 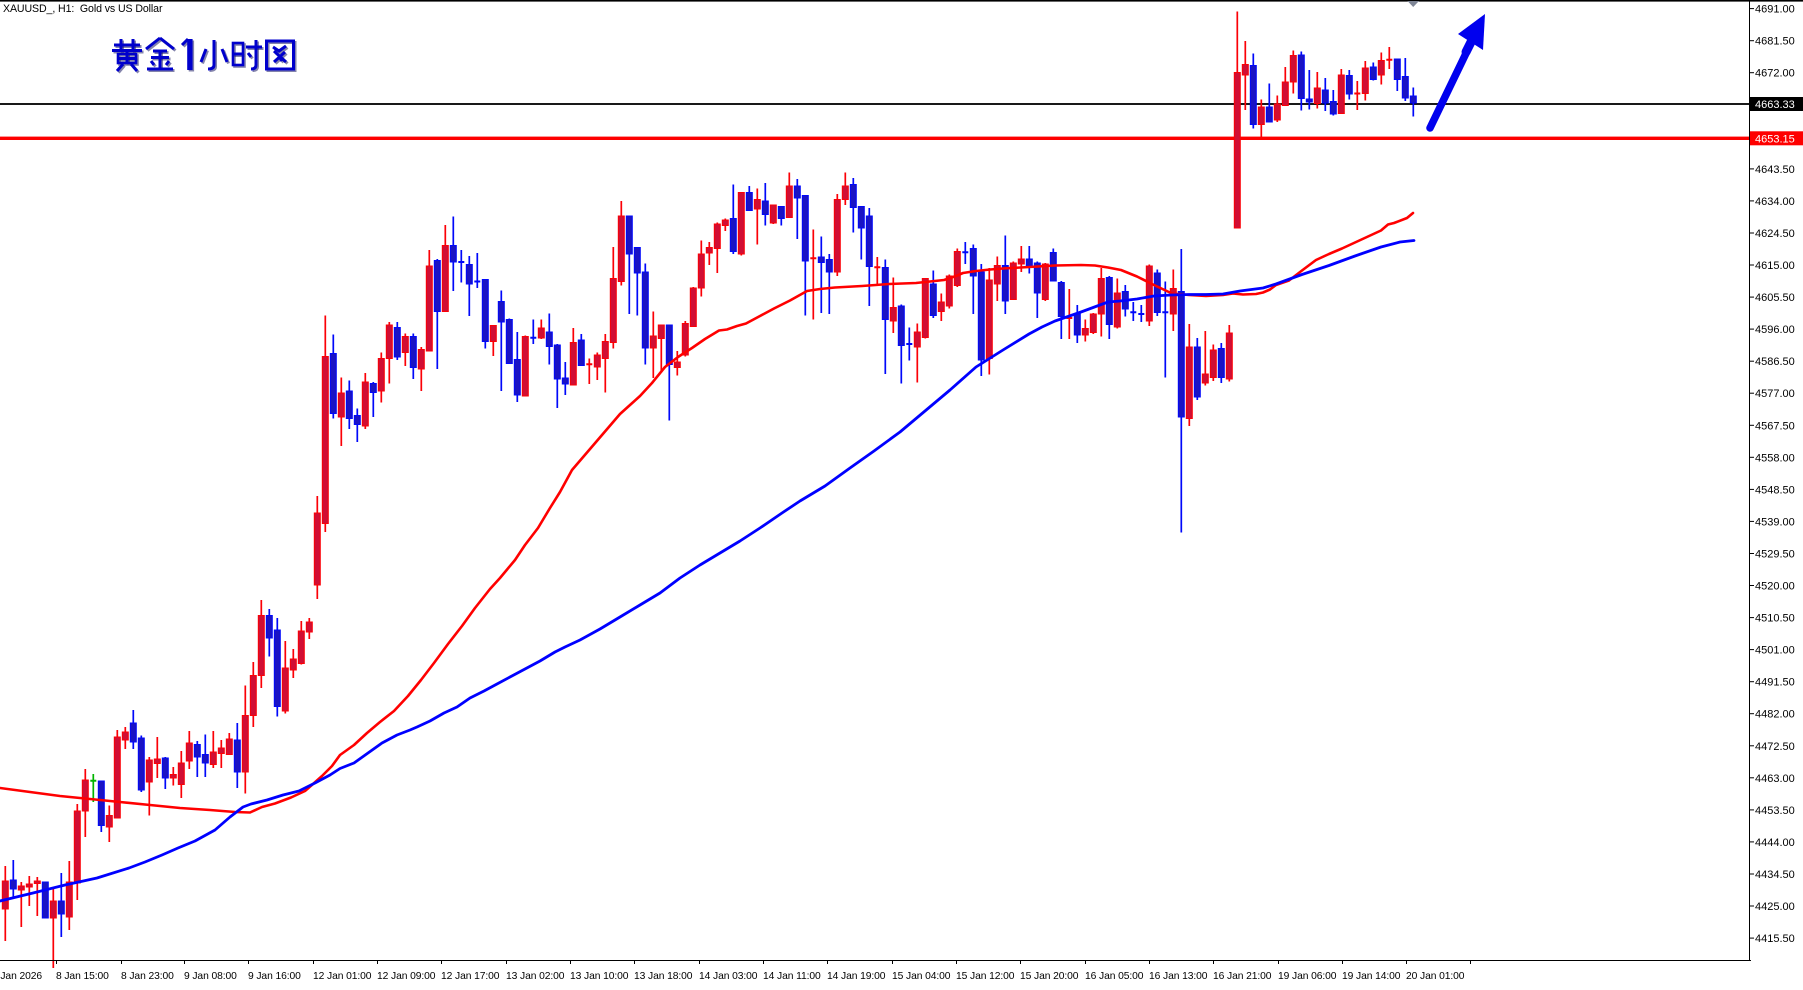 I want to click on svg-text: 4415.50, so click(x=1775, y=939).